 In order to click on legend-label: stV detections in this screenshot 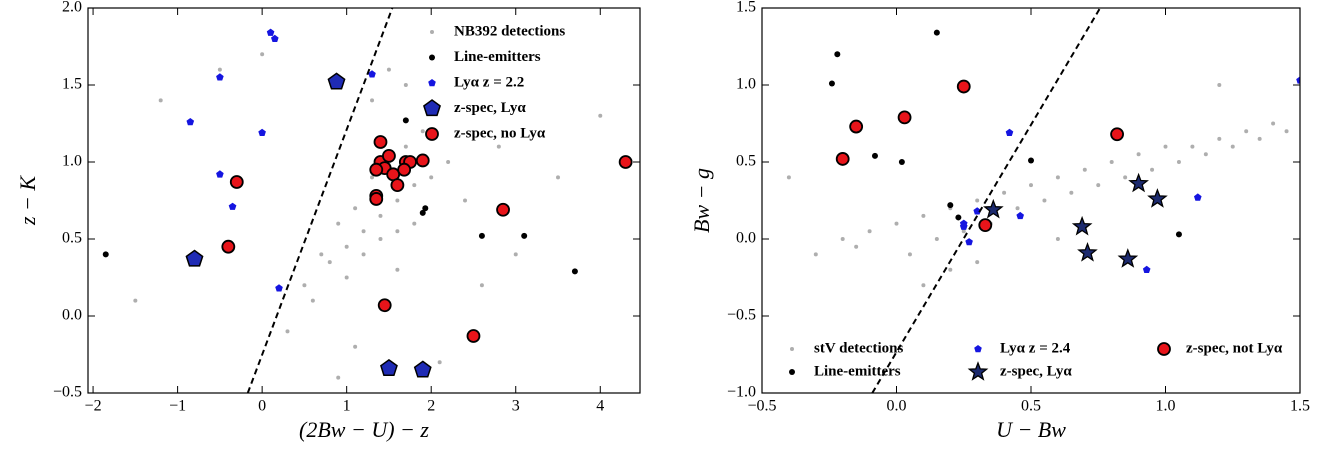, I will do `click(858, 348)`.